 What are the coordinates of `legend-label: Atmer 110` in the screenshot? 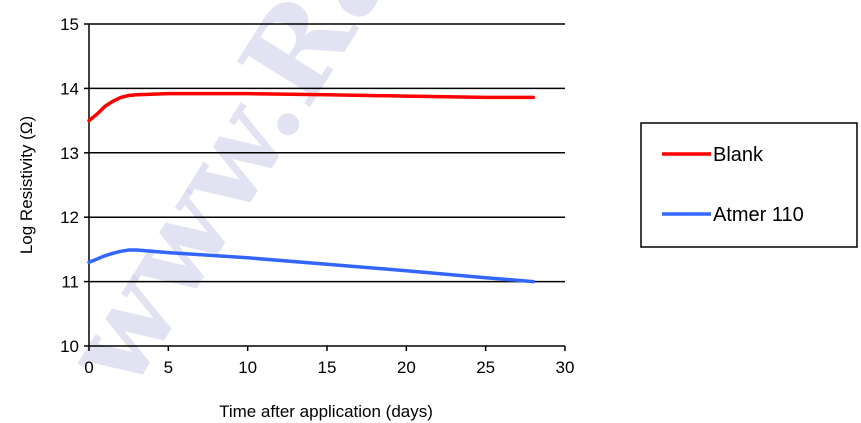 It's located at (758, 215).